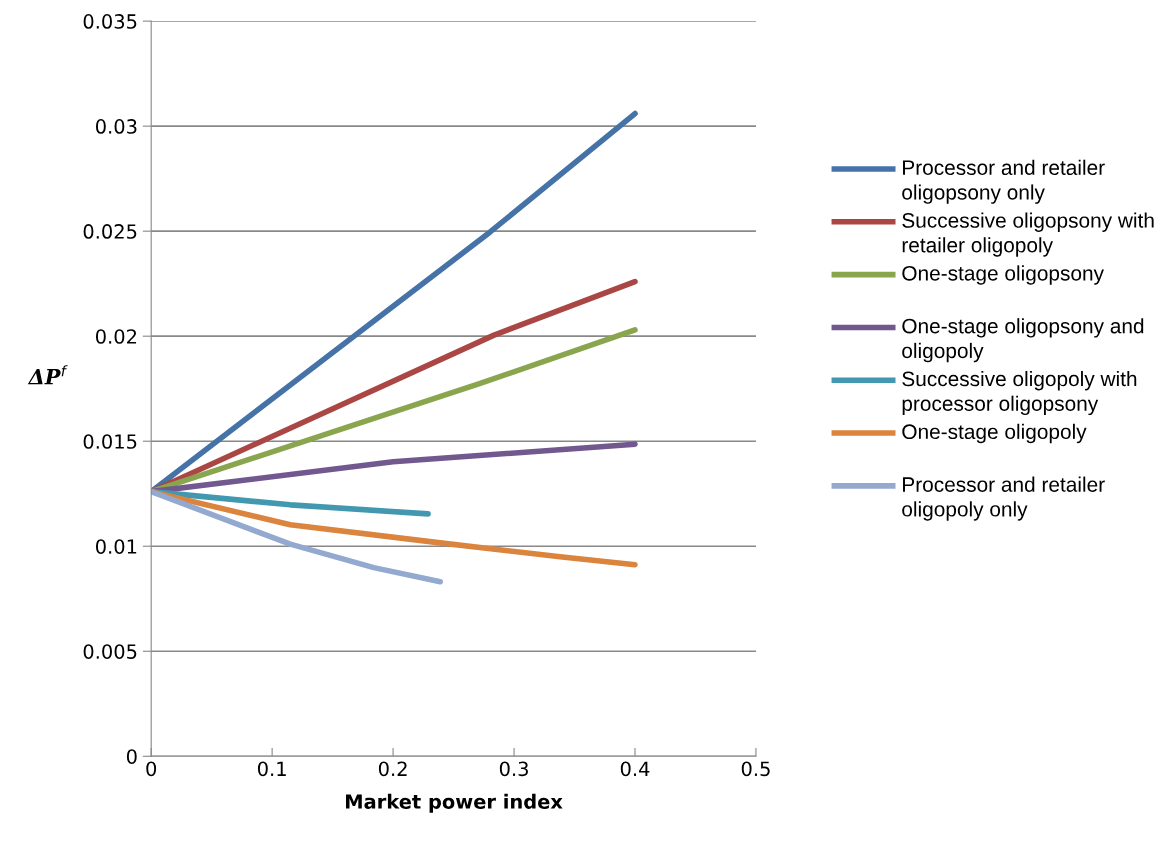 The height and width of the screenshot is (845, 1163). Describe the element at coordinates (110, 231) in the screenshot. I see `y-tick-label: 0.025` at that location.